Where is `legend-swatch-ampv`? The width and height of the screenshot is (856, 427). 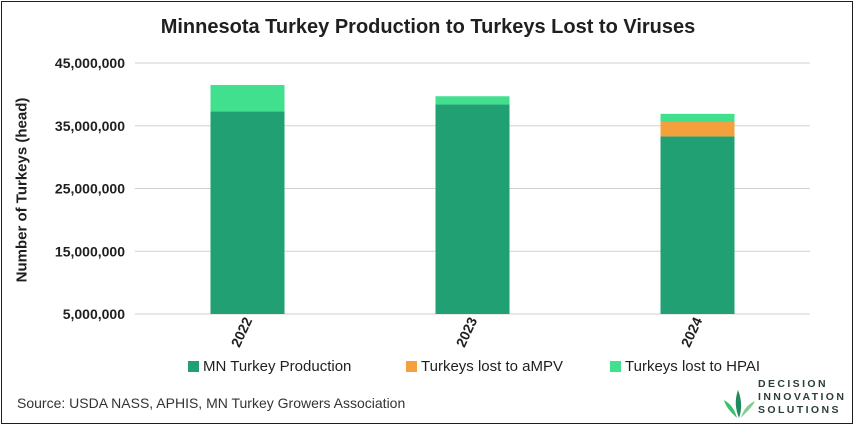
legend-swatch-ampv is located at coordinates (411, 366).